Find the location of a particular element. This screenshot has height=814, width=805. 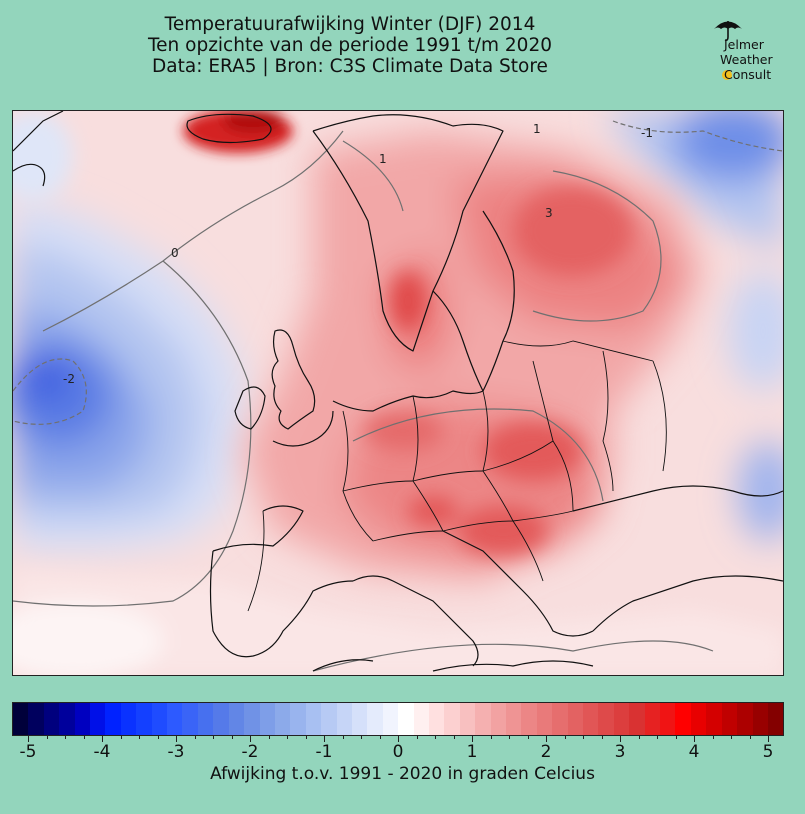

great-britain-coast is located at coordinates (293, 379).